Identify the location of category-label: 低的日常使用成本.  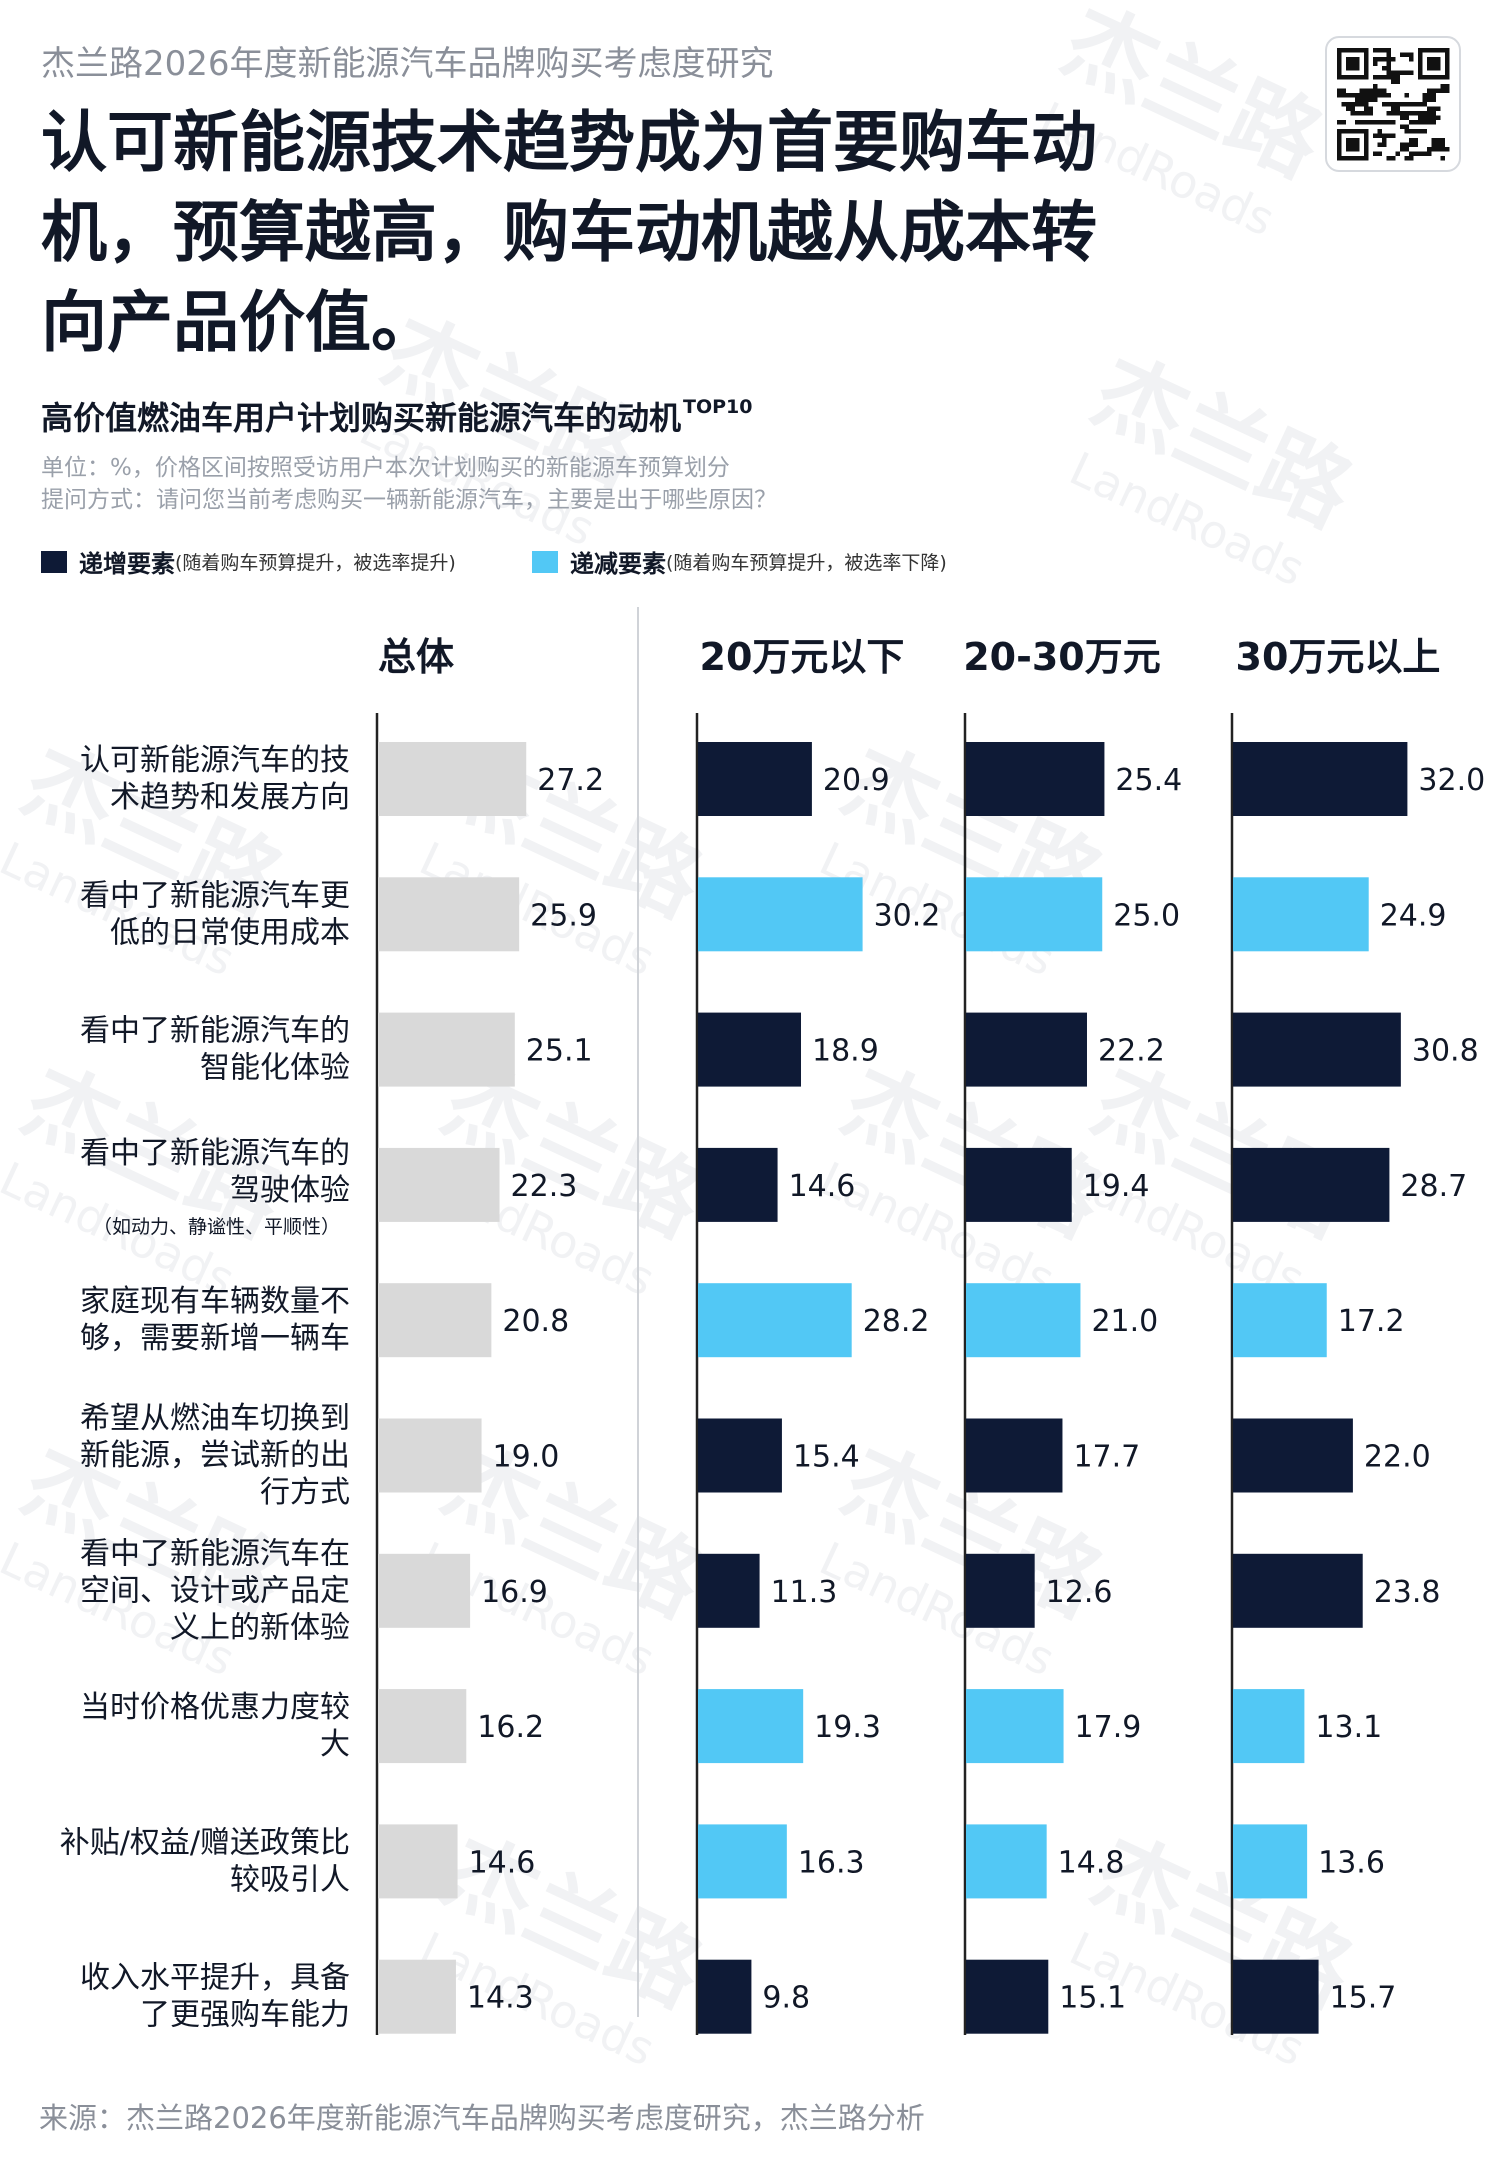
(230, 932).